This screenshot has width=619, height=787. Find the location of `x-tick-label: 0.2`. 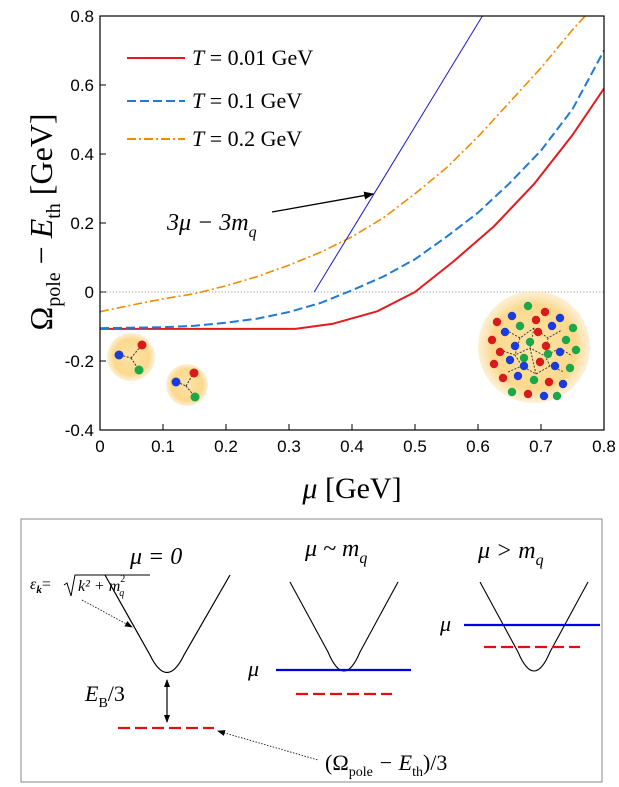

x-tick-label: 0.2 is located at coordinates (226, 446).